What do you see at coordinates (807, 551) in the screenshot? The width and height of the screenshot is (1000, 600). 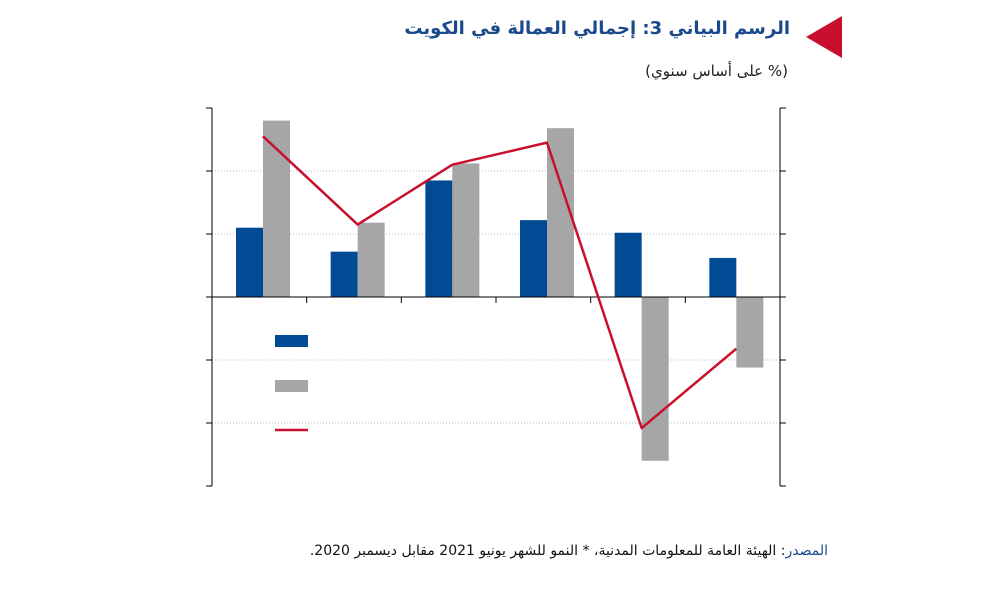 I see `source-label: المصدر` at bounding box center [807, 551].